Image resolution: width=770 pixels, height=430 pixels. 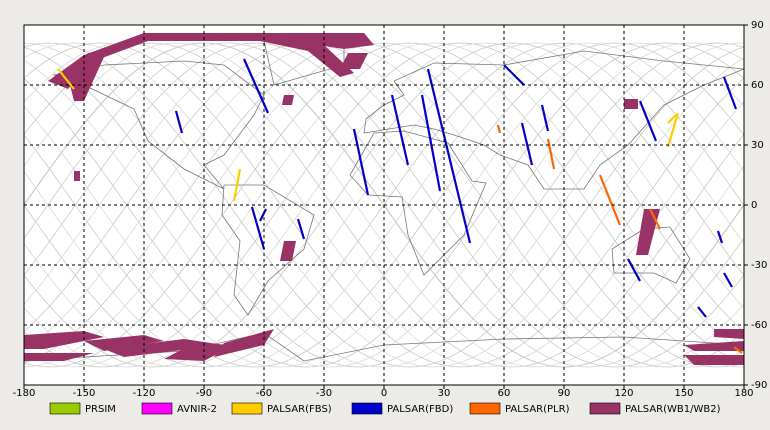 I want to click on y-tick-label: -90, so click(x=759, y=385).